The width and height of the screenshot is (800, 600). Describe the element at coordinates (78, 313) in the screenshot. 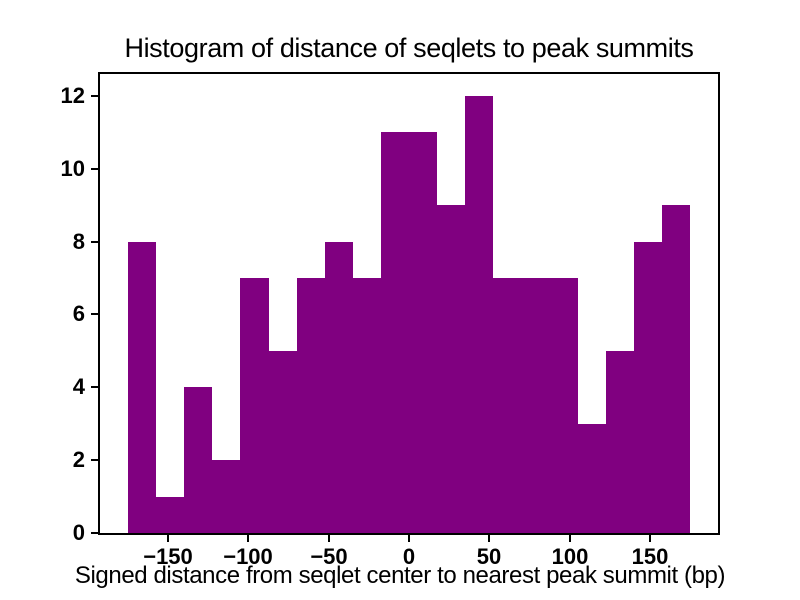

I see `y-tick-label: 6` at that location.